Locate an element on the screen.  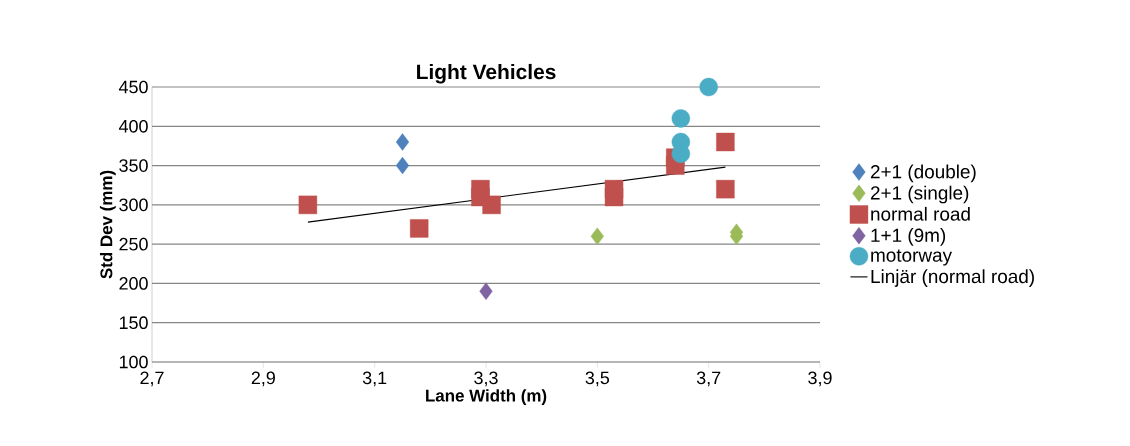
x-tick-label: 3,9 is located at coordinates (820, 379).